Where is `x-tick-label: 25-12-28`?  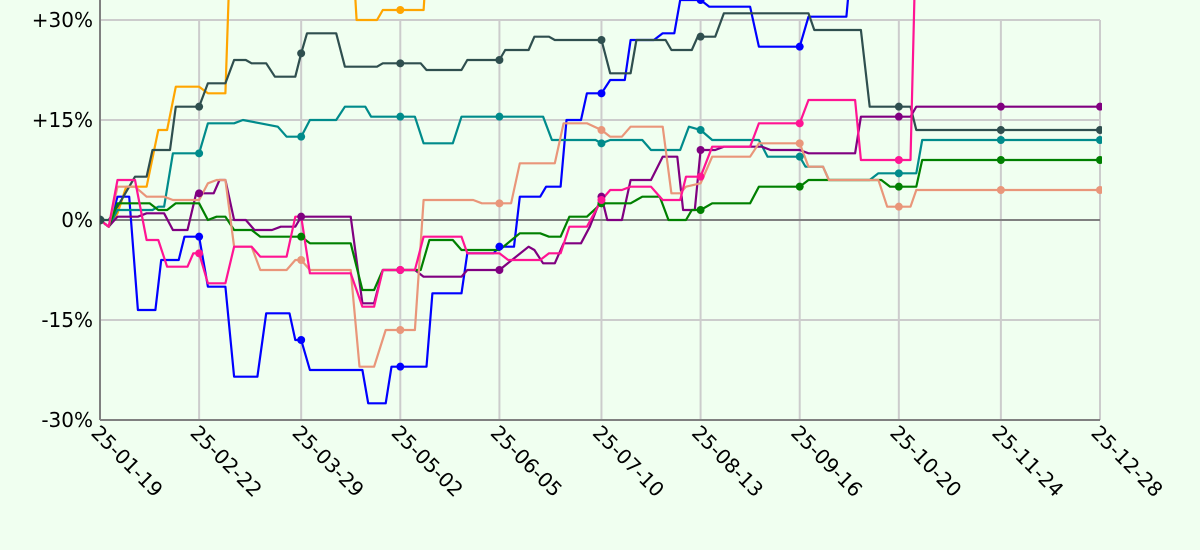 x-tick-label: 25-12-28 is located at coordinates (1126, 461).